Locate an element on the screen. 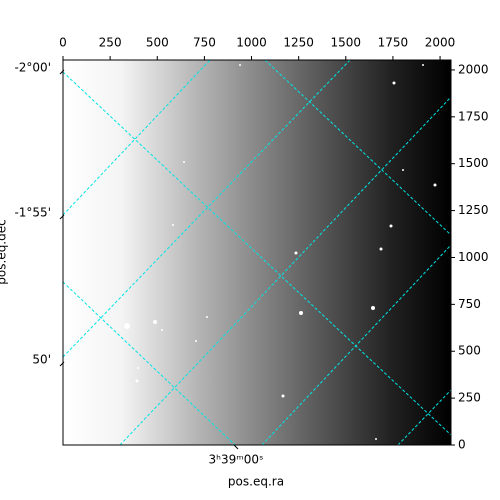 The width and height of the screenshot is (500, 500). y-tick-label: 2000 is located at coordinates (473, 69).